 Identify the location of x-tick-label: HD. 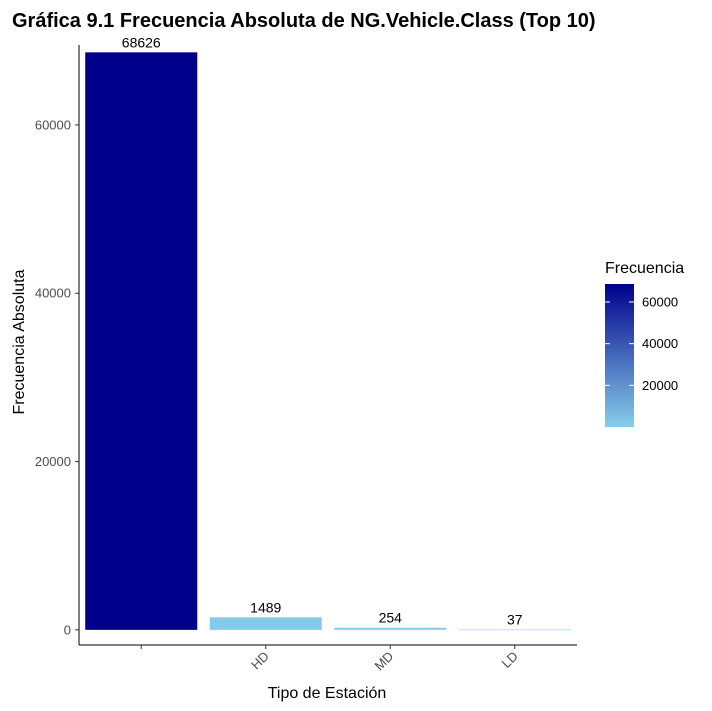
(260, 661).